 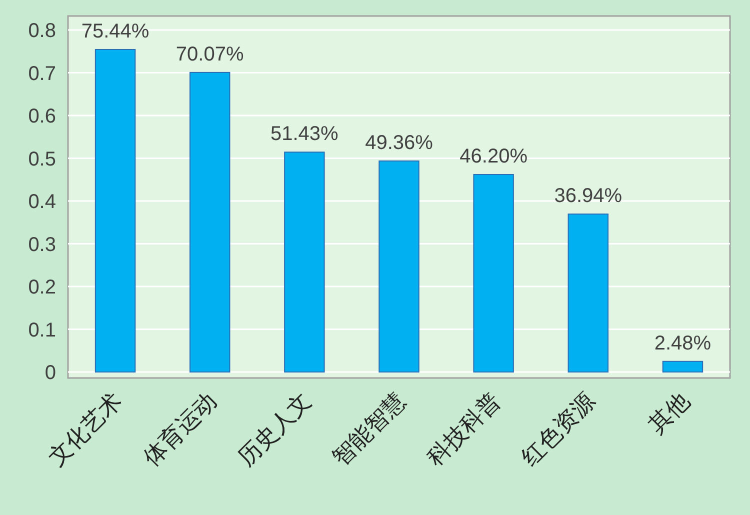 What do you see at coordinates (180, 429) in the screenshot?
I see `x-tick-label: 体育运动` at bounding box center [180, 429].